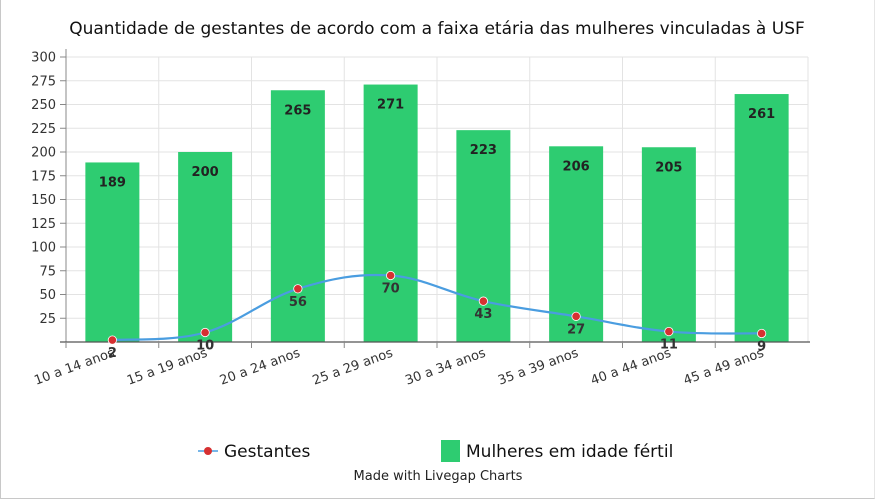 Image resolution: width=875 pixels, height=500 pixels. What do you see at coordinates (761, 114) in the screenshot?
I see `bar-value-label: 261` at bounding box center [761, 114].